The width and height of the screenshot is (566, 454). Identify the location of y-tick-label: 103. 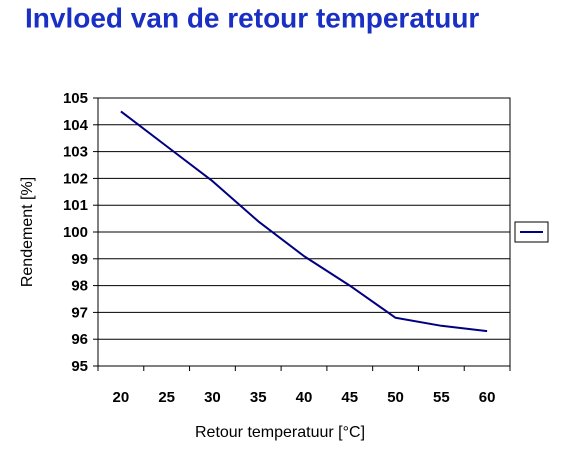
(75, 152).